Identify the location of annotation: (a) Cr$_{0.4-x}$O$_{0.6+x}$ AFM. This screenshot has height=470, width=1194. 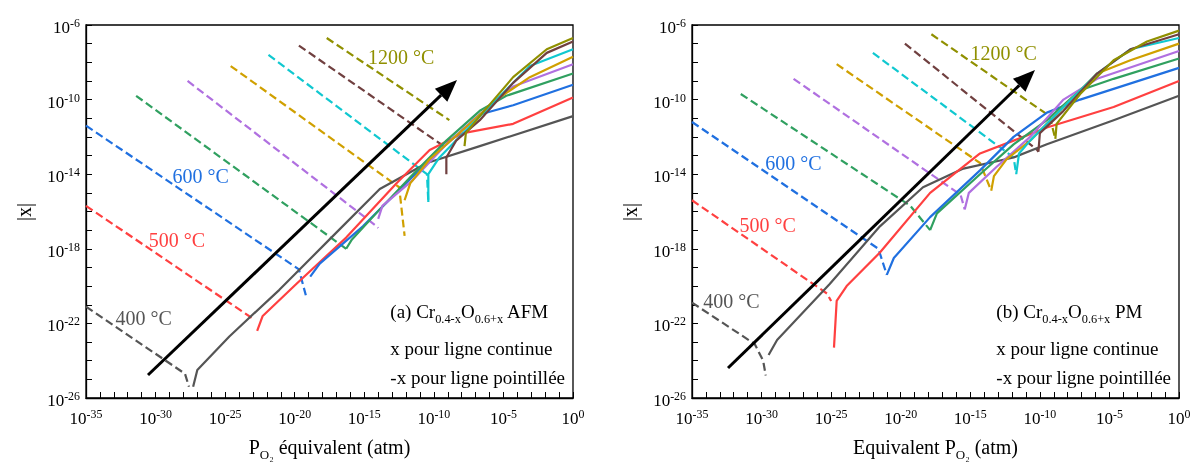
(470, 314).